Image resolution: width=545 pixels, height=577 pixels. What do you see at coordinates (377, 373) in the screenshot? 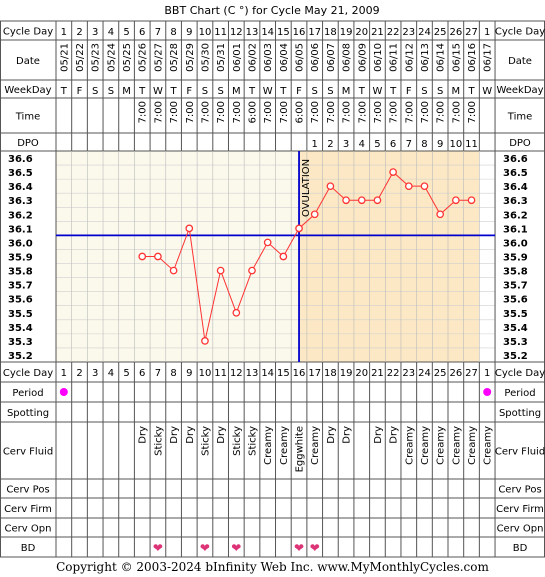
I see `cycle-day-value: 21` at bounding box center [377, 373].